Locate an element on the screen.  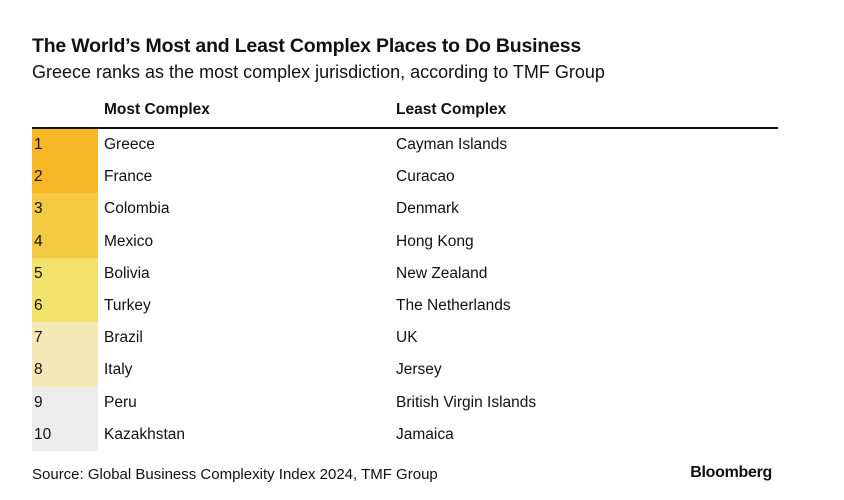
table-row: 7 Brazil UK is located at coordinates (405, 338).